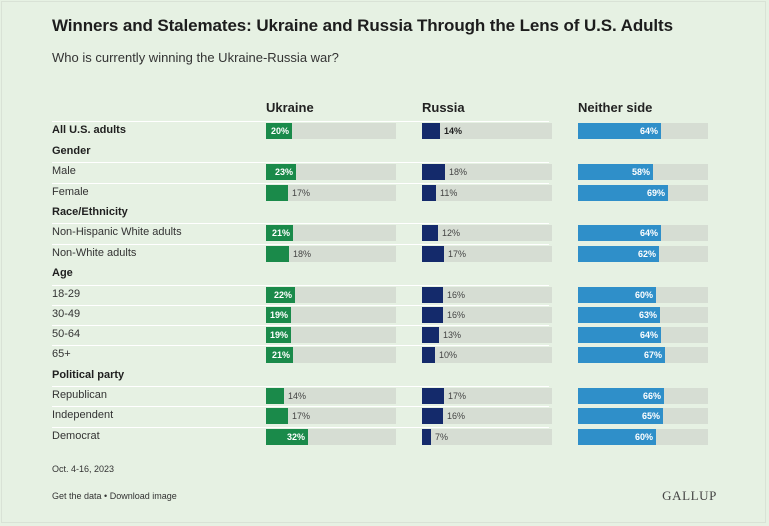  I want to click on neither-side-bar-track: 58%, so click(643, 172).